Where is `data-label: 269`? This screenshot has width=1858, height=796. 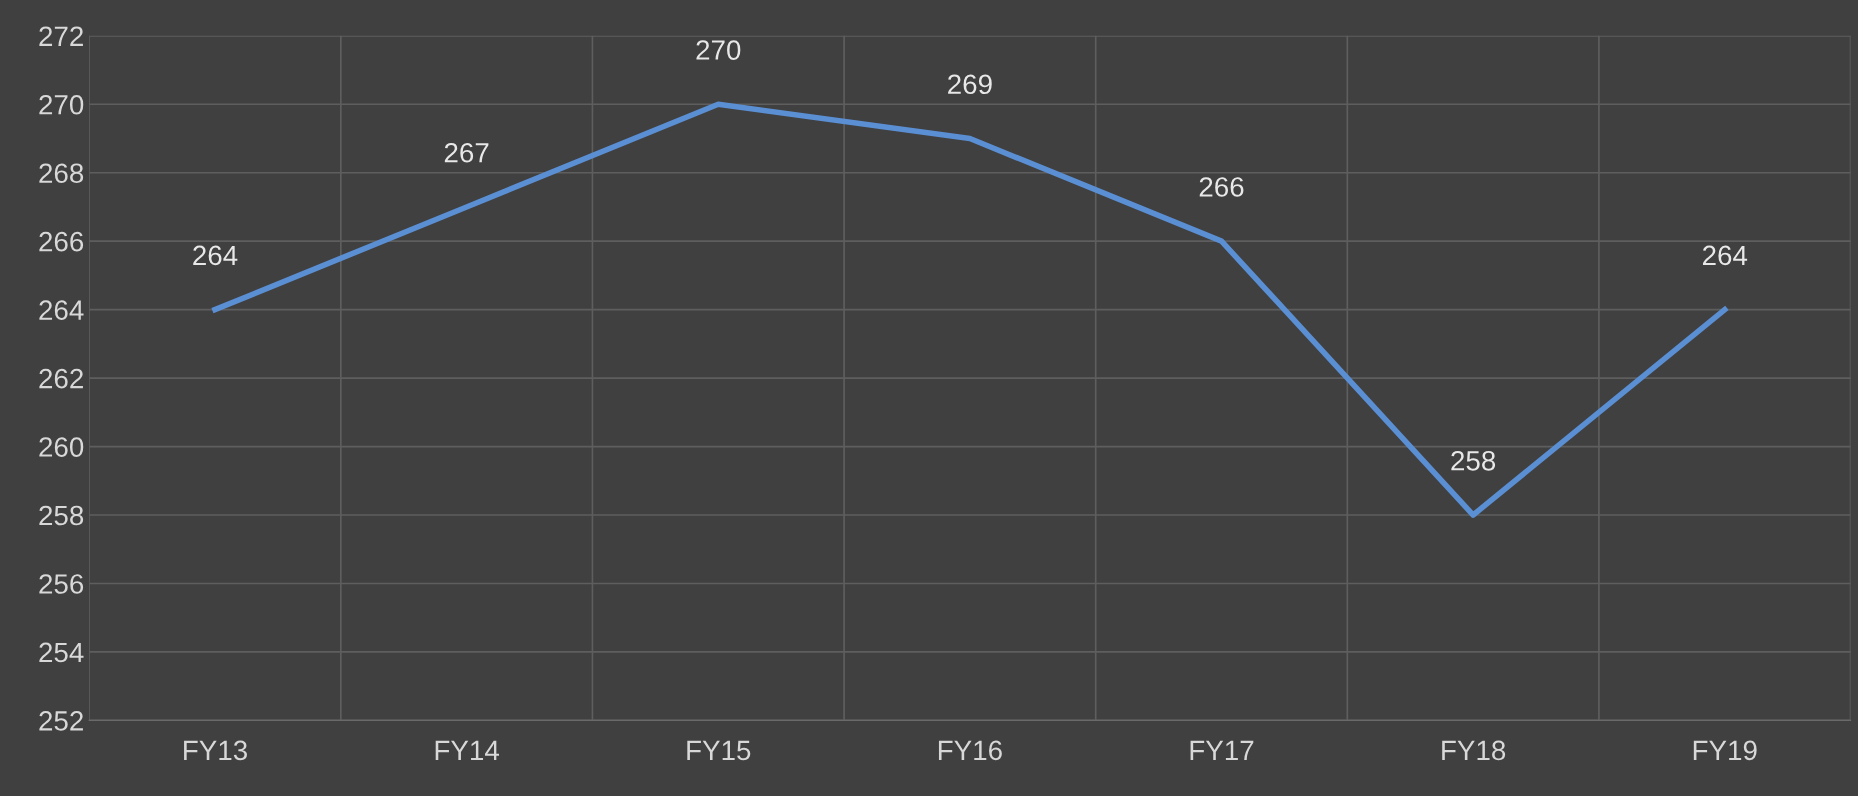
data-label: 269 is located at coordinates (970, 84).